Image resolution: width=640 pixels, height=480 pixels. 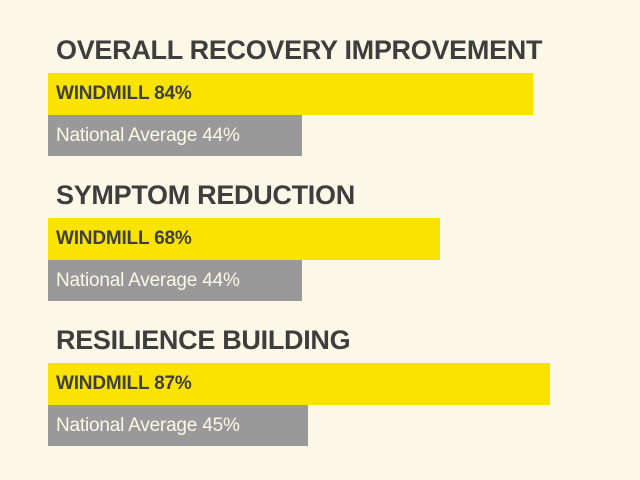 What do you see at coordinates (205, 195) in the screenshot?
I see `section-title: SYMPTOM REDUCTION` at bounding box center [205, 195].